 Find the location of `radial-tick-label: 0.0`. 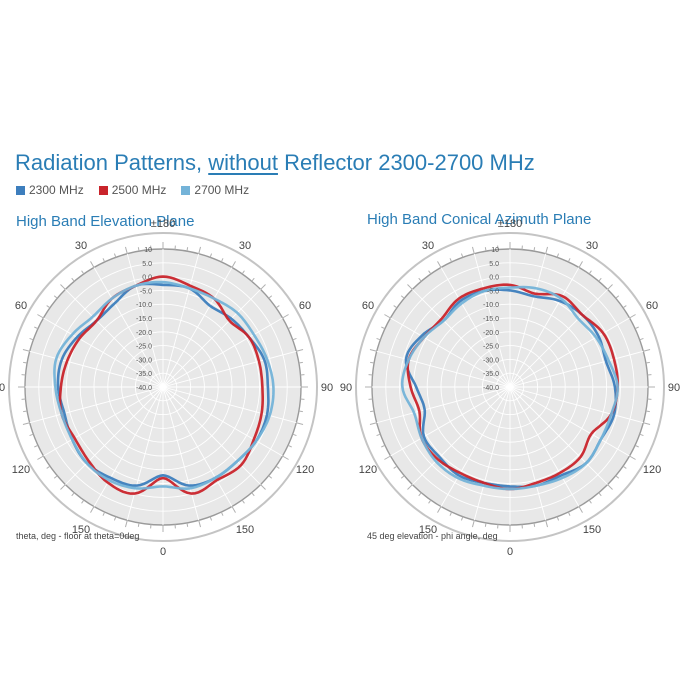

radial-tick-label: 0.0 is located at coordinates (147, 278).